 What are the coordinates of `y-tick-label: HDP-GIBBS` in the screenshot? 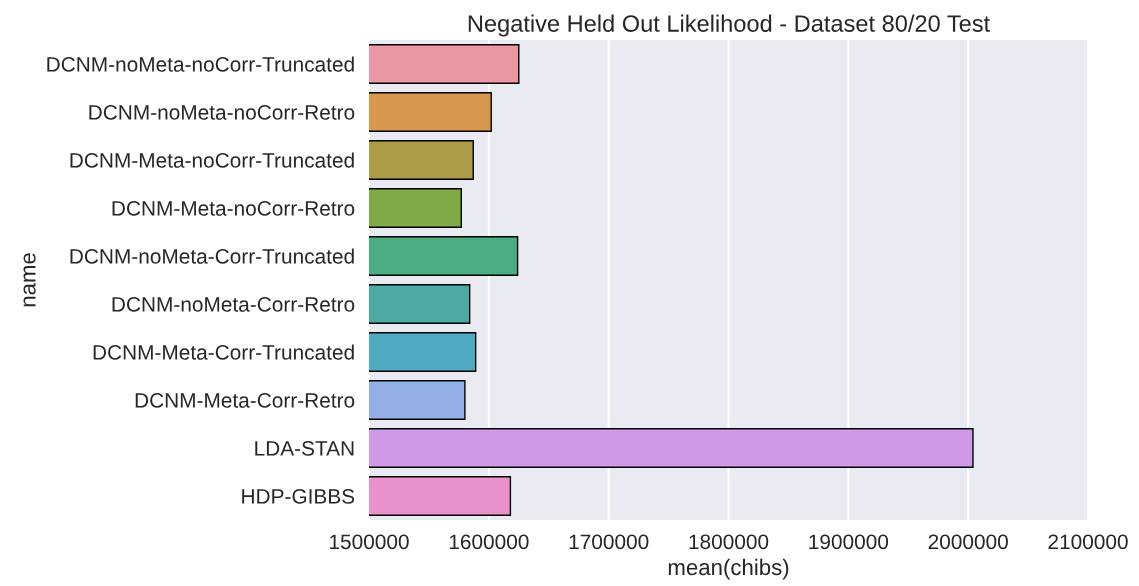 It's located at (298, 496).